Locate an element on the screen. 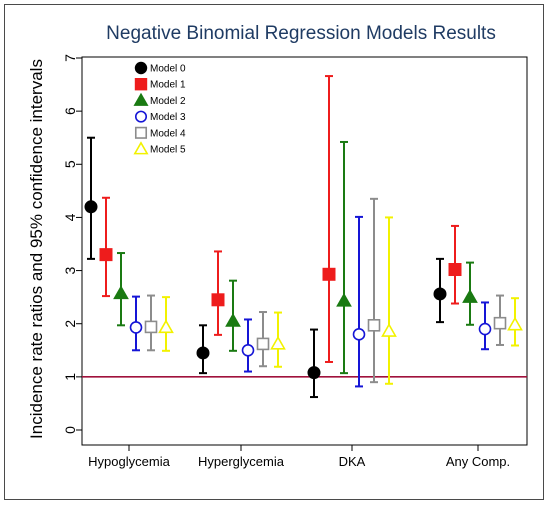 This screenshot has width=550, height=506. x-tick-label: Hyperglycemia is located at coordinates (241, 461).